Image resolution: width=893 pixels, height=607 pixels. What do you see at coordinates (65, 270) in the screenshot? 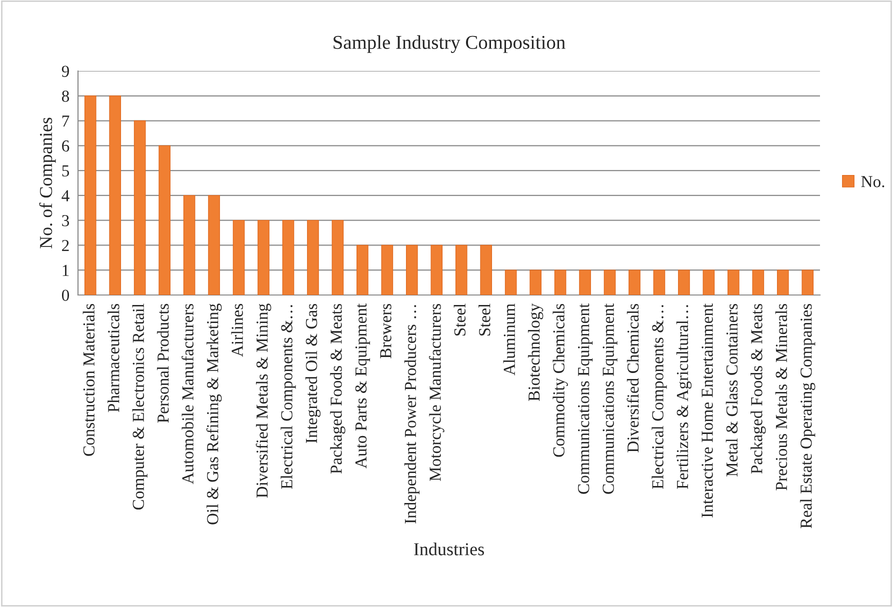
I see `y-tick-label: 1` at bounding box center [65, 270].